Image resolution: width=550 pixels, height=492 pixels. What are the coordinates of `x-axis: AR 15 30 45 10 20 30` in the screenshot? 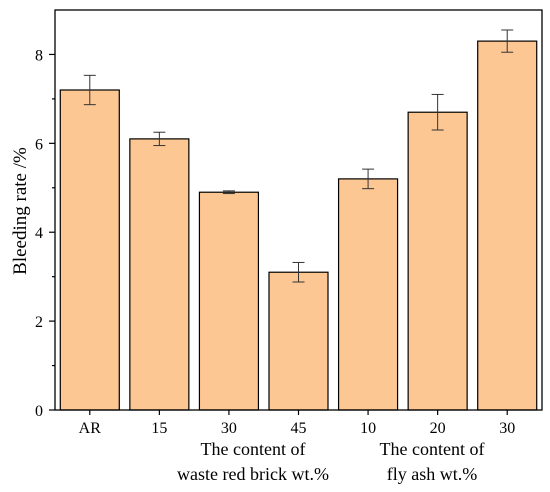 It's located at (297, 423).